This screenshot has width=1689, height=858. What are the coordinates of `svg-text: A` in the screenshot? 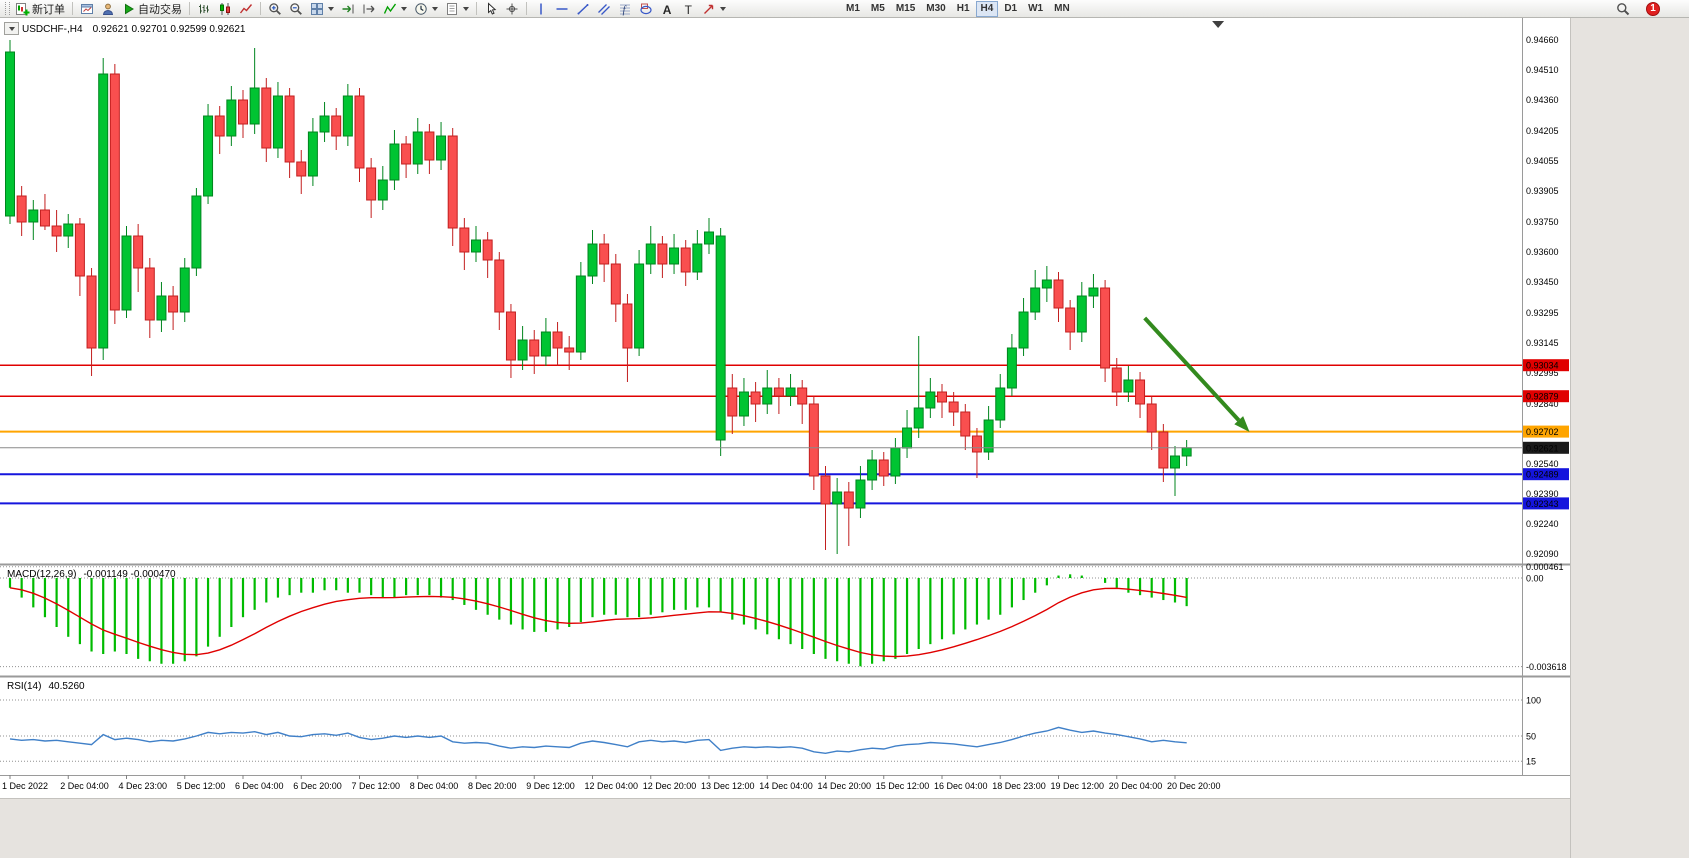 It's located at (667, 8).